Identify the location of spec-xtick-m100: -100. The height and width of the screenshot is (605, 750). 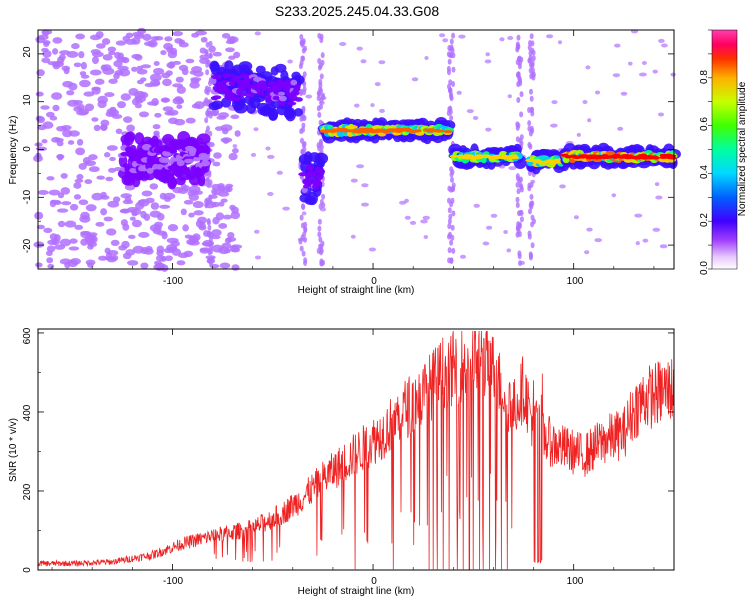
(173, 281).